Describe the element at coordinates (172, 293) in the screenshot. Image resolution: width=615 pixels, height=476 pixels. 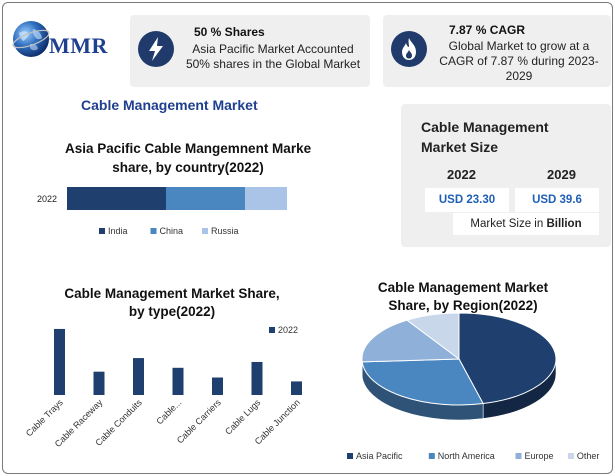
I see `type-chart-title-line1: Cable Management Market Share,` at that location.